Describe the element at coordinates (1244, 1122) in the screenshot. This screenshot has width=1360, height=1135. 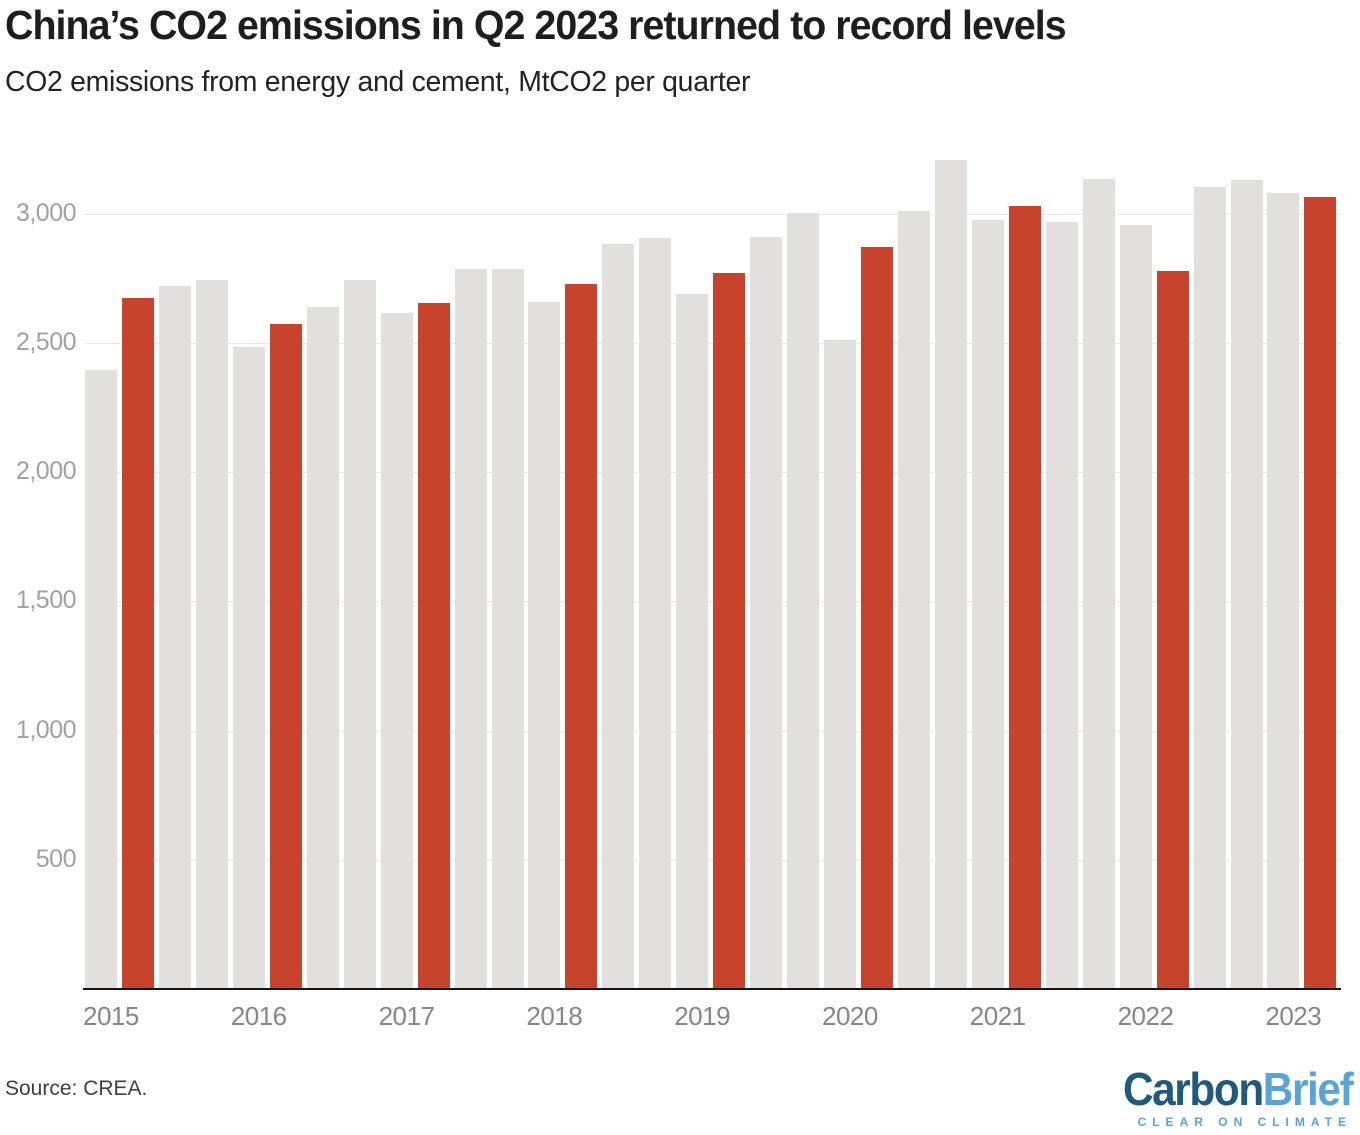
I see `logo-tagline: CLEAR ON CLIMATE` at that location.